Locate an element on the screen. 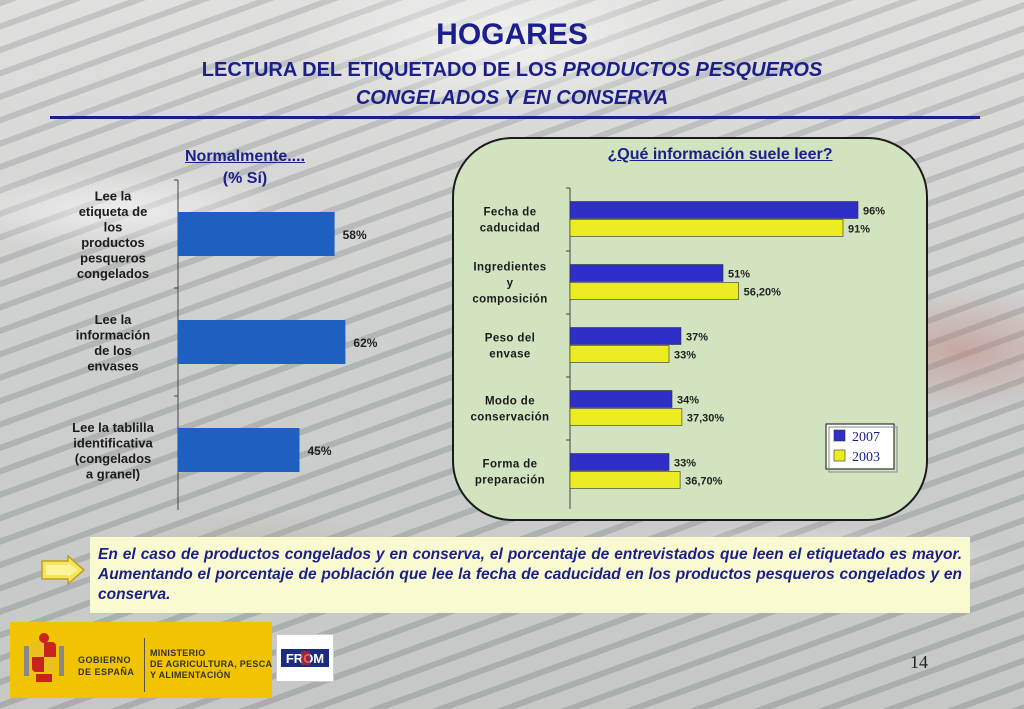  right-category-label: Peso del is located at coordinates (510, 339).